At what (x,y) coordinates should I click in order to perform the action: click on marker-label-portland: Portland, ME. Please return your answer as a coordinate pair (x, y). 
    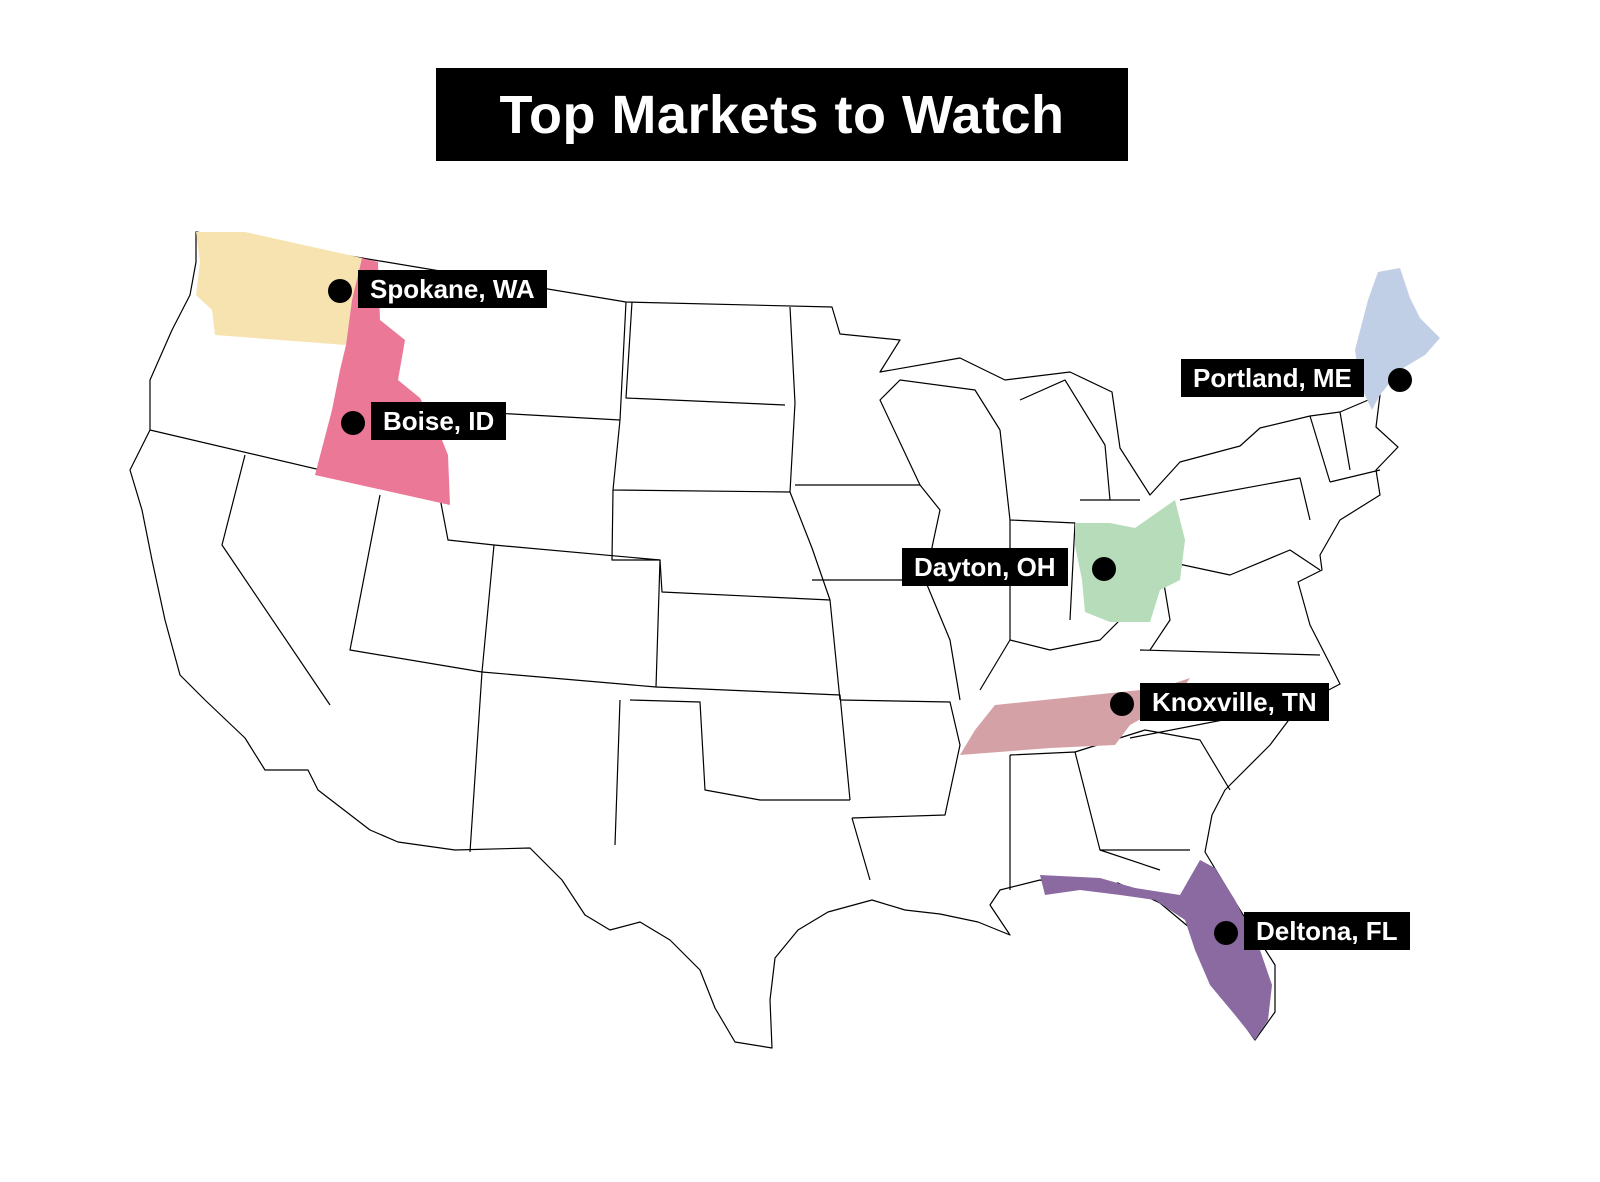
    Looking at the image, I should click on (1272, 378).